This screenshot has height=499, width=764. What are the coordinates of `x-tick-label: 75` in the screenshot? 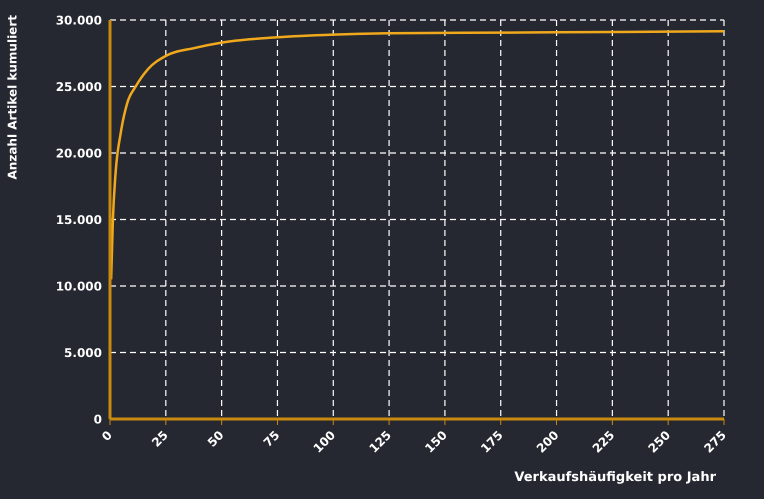 It's located at (271, 439).